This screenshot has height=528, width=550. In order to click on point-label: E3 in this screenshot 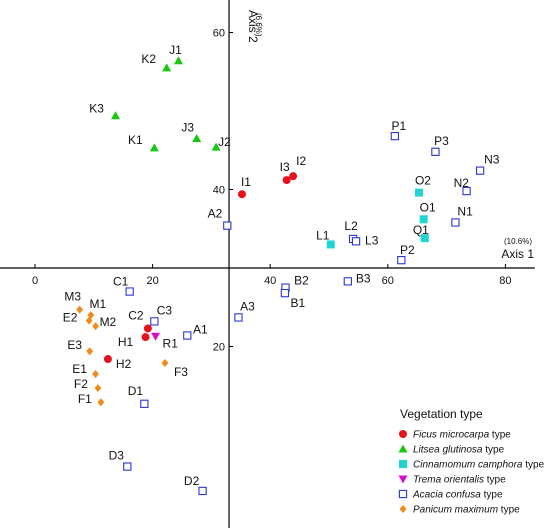, I will do `click(74, 345)`.